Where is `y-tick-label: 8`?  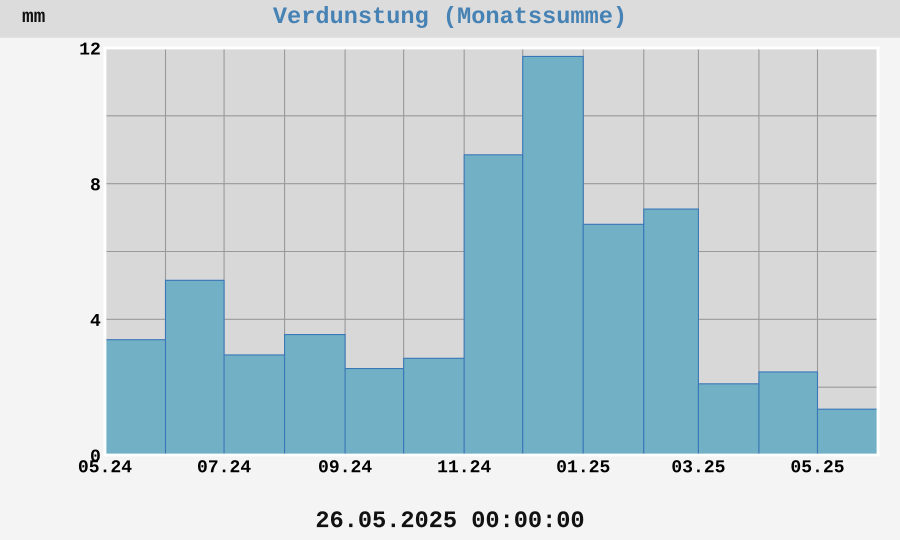 y-tick-label: 8 is located at coordinates (95, 184).